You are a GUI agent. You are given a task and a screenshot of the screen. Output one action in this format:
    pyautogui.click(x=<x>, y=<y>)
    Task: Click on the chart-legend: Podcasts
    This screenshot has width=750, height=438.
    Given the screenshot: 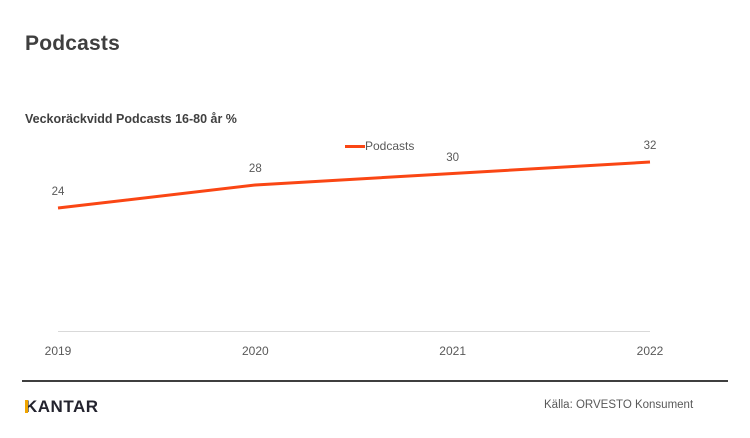 What is the action you would take?
    pyautogui.click(x=379, y=146)
    